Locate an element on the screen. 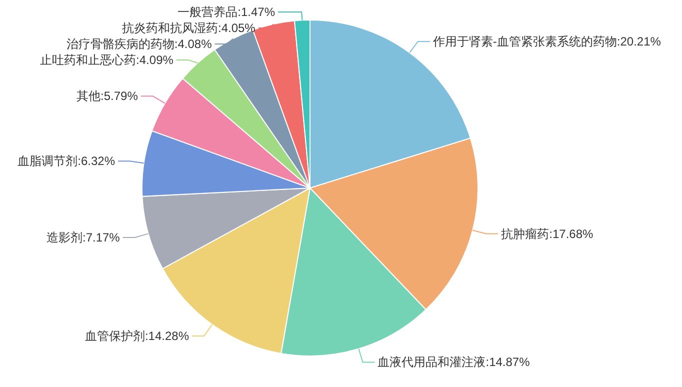 Image resolution: width=682 pixels, height=387 pixels. slice-label: 一般营养品:1.47% is located at coordinates (227, 12).